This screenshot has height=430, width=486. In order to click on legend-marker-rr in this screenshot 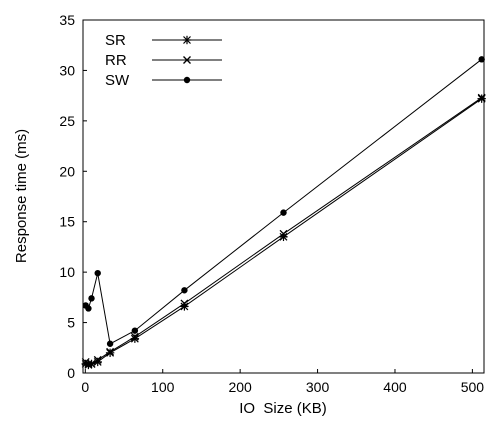, I will do `click(187, 60)`.